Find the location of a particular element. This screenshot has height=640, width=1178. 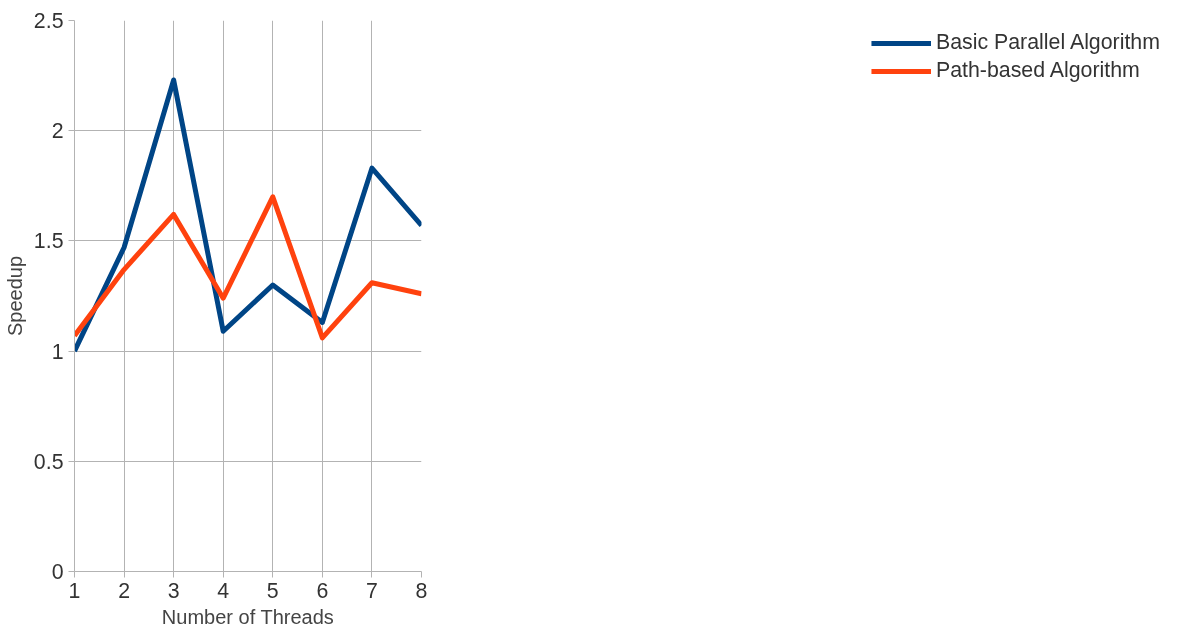

y-tick-label: 1.5 is located at coordinates (48, 241).